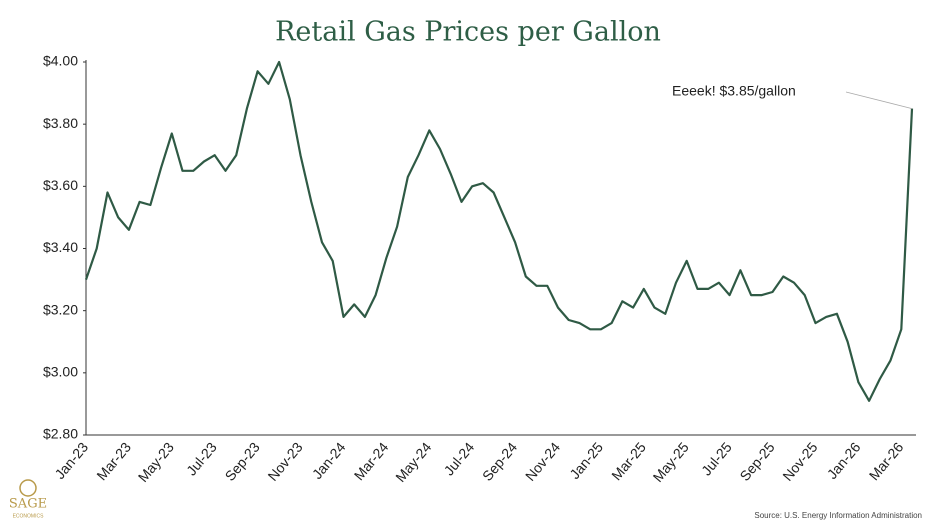 This screenshot has height=526, width=936. What do you see at coordinates (60, 123) in the screenshot?
I see `y-tick-label: $3.80` at bounding box center [60, 123].